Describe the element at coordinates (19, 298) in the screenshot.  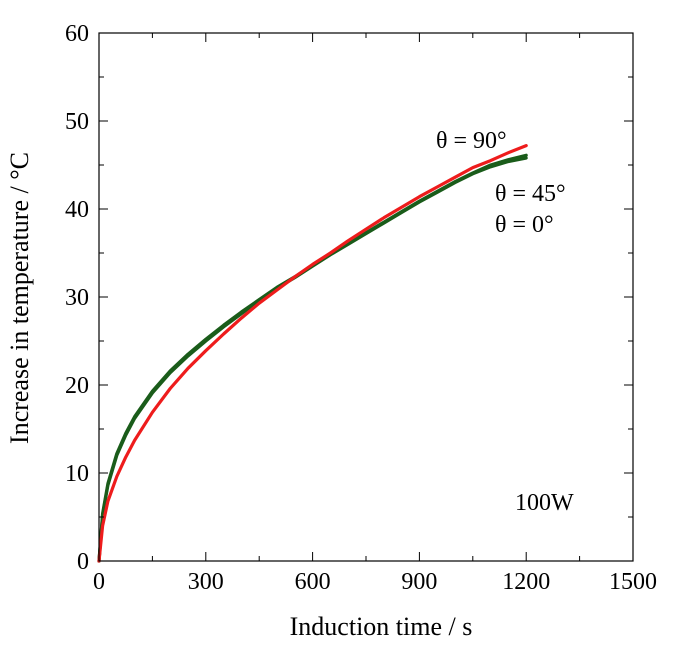
I see `y-axis-title: Increase in temperature / °C` at that location.